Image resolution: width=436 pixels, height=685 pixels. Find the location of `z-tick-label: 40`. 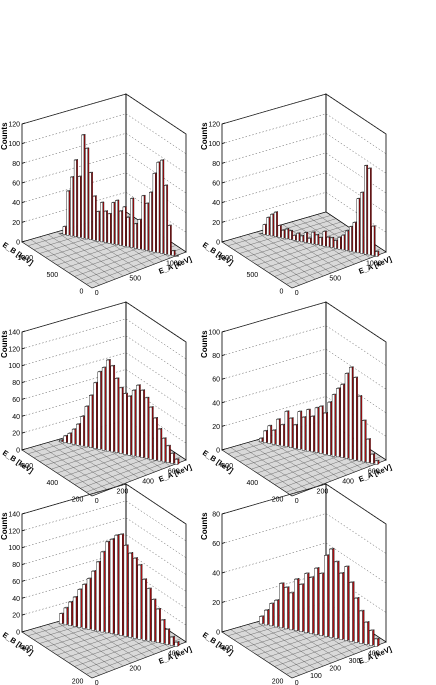

z-tick-label: 40 is located at coordinates (216, 574).